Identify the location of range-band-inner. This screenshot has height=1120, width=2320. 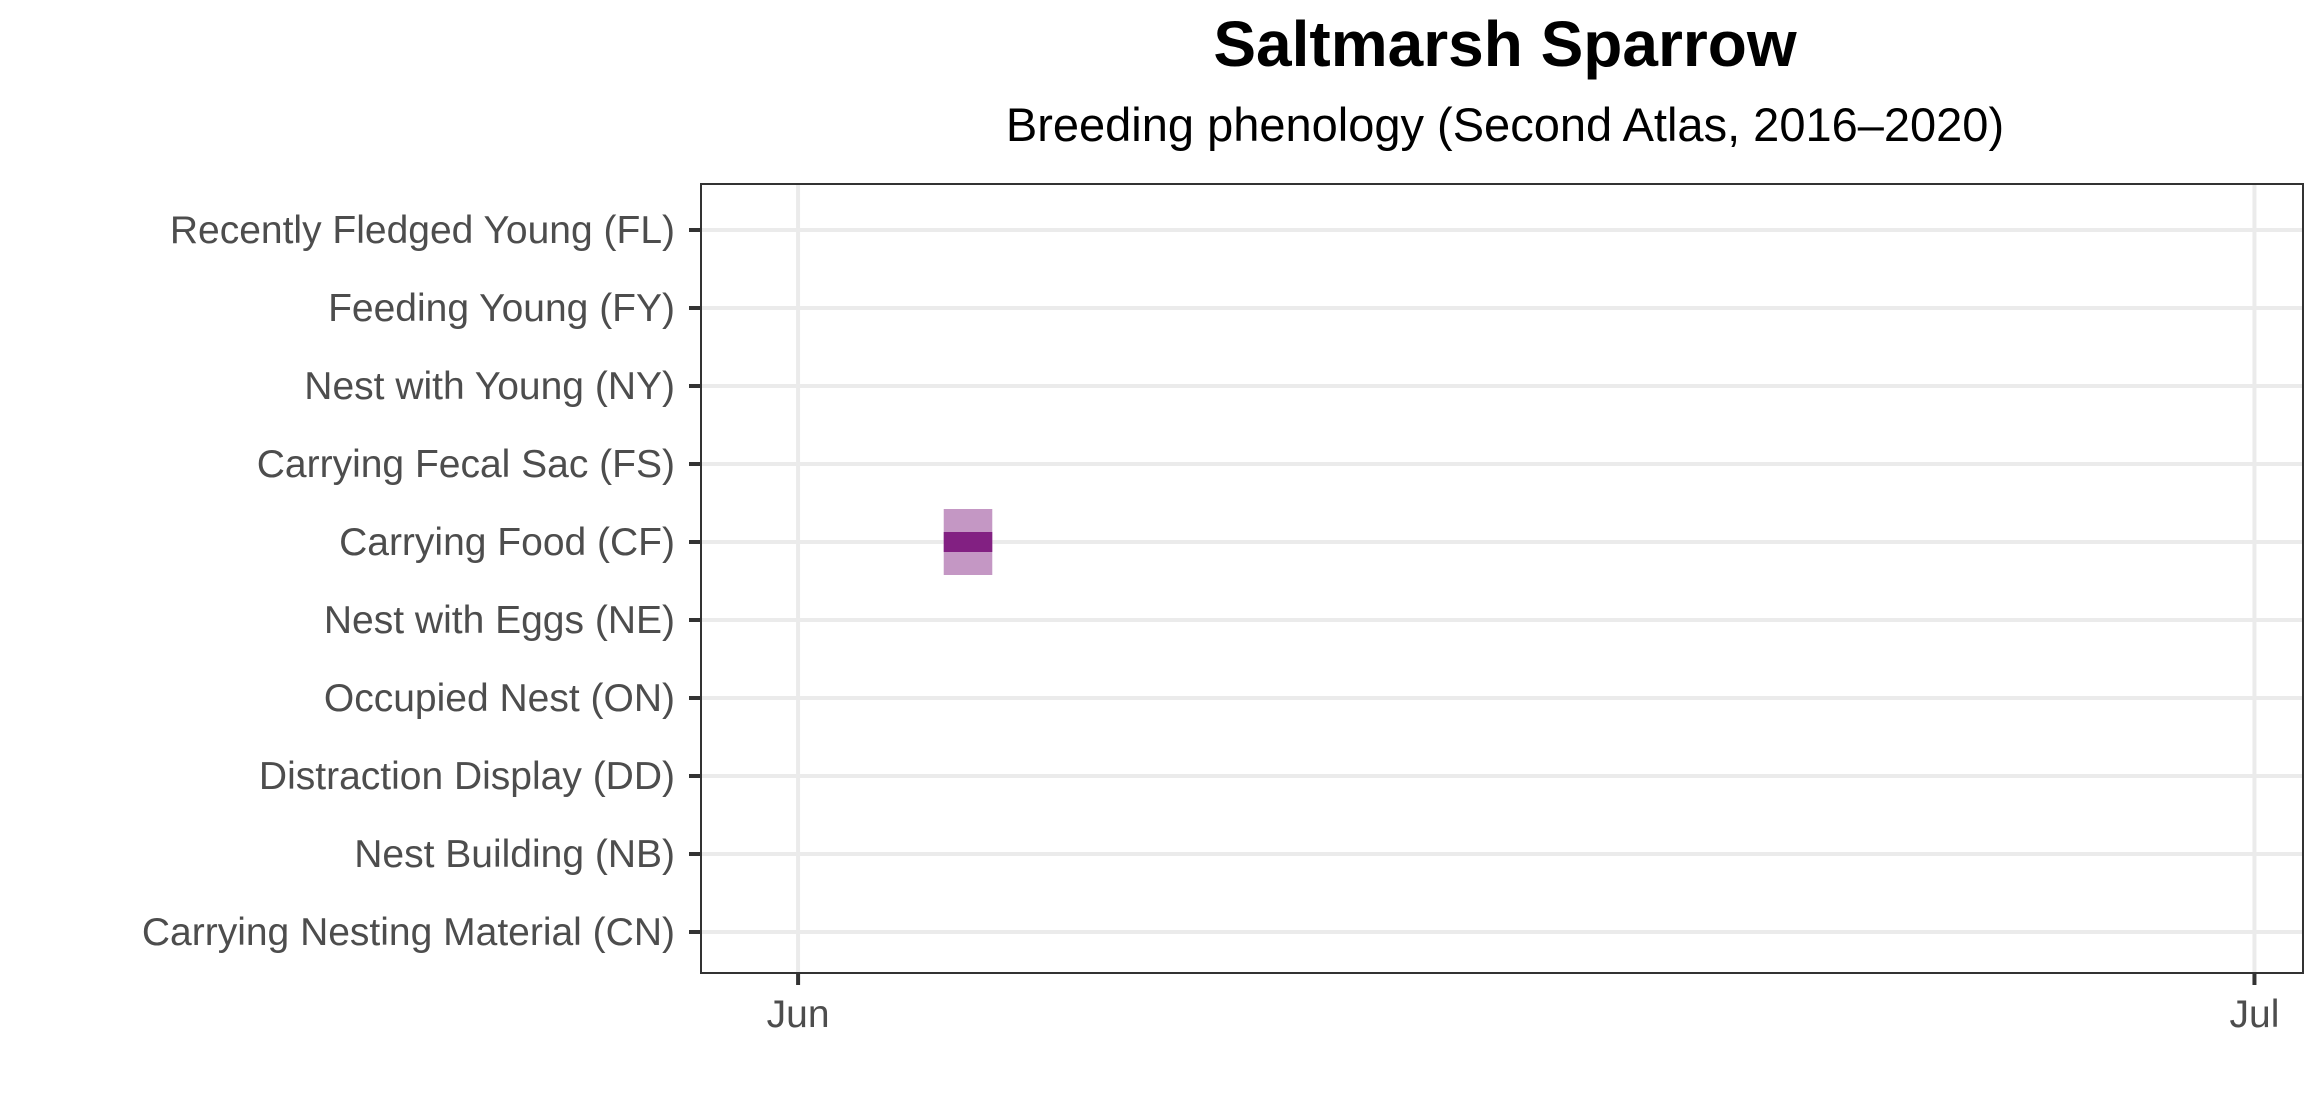
(968, 542).